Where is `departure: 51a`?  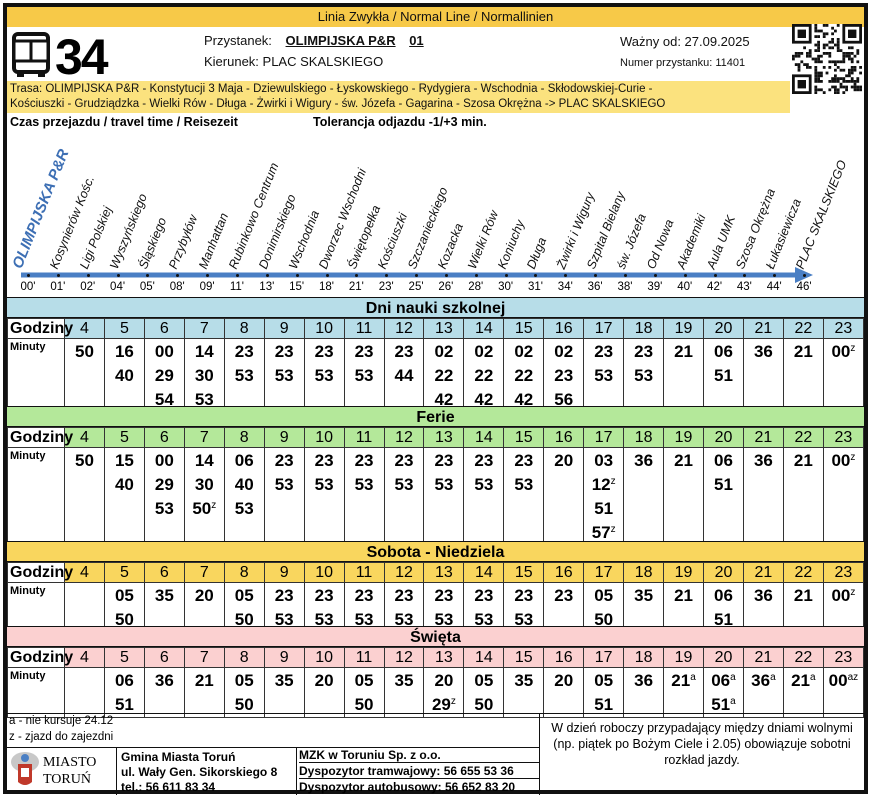 departure: 51a is located at coordinates (723, 704).